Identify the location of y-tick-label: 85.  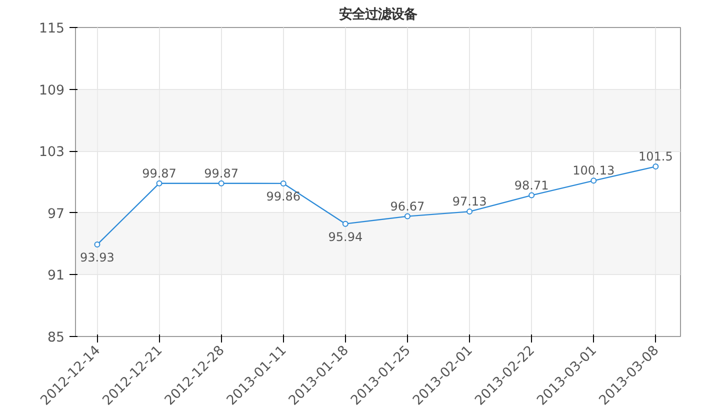
(56, 338).